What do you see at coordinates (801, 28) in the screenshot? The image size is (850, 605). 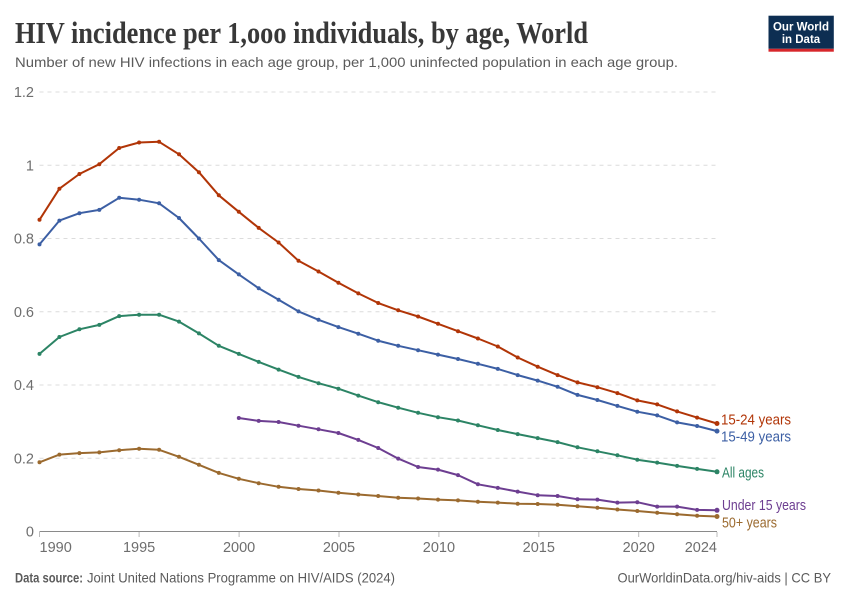 I see `svg-text: Our World` at bounding box center [801, 28].